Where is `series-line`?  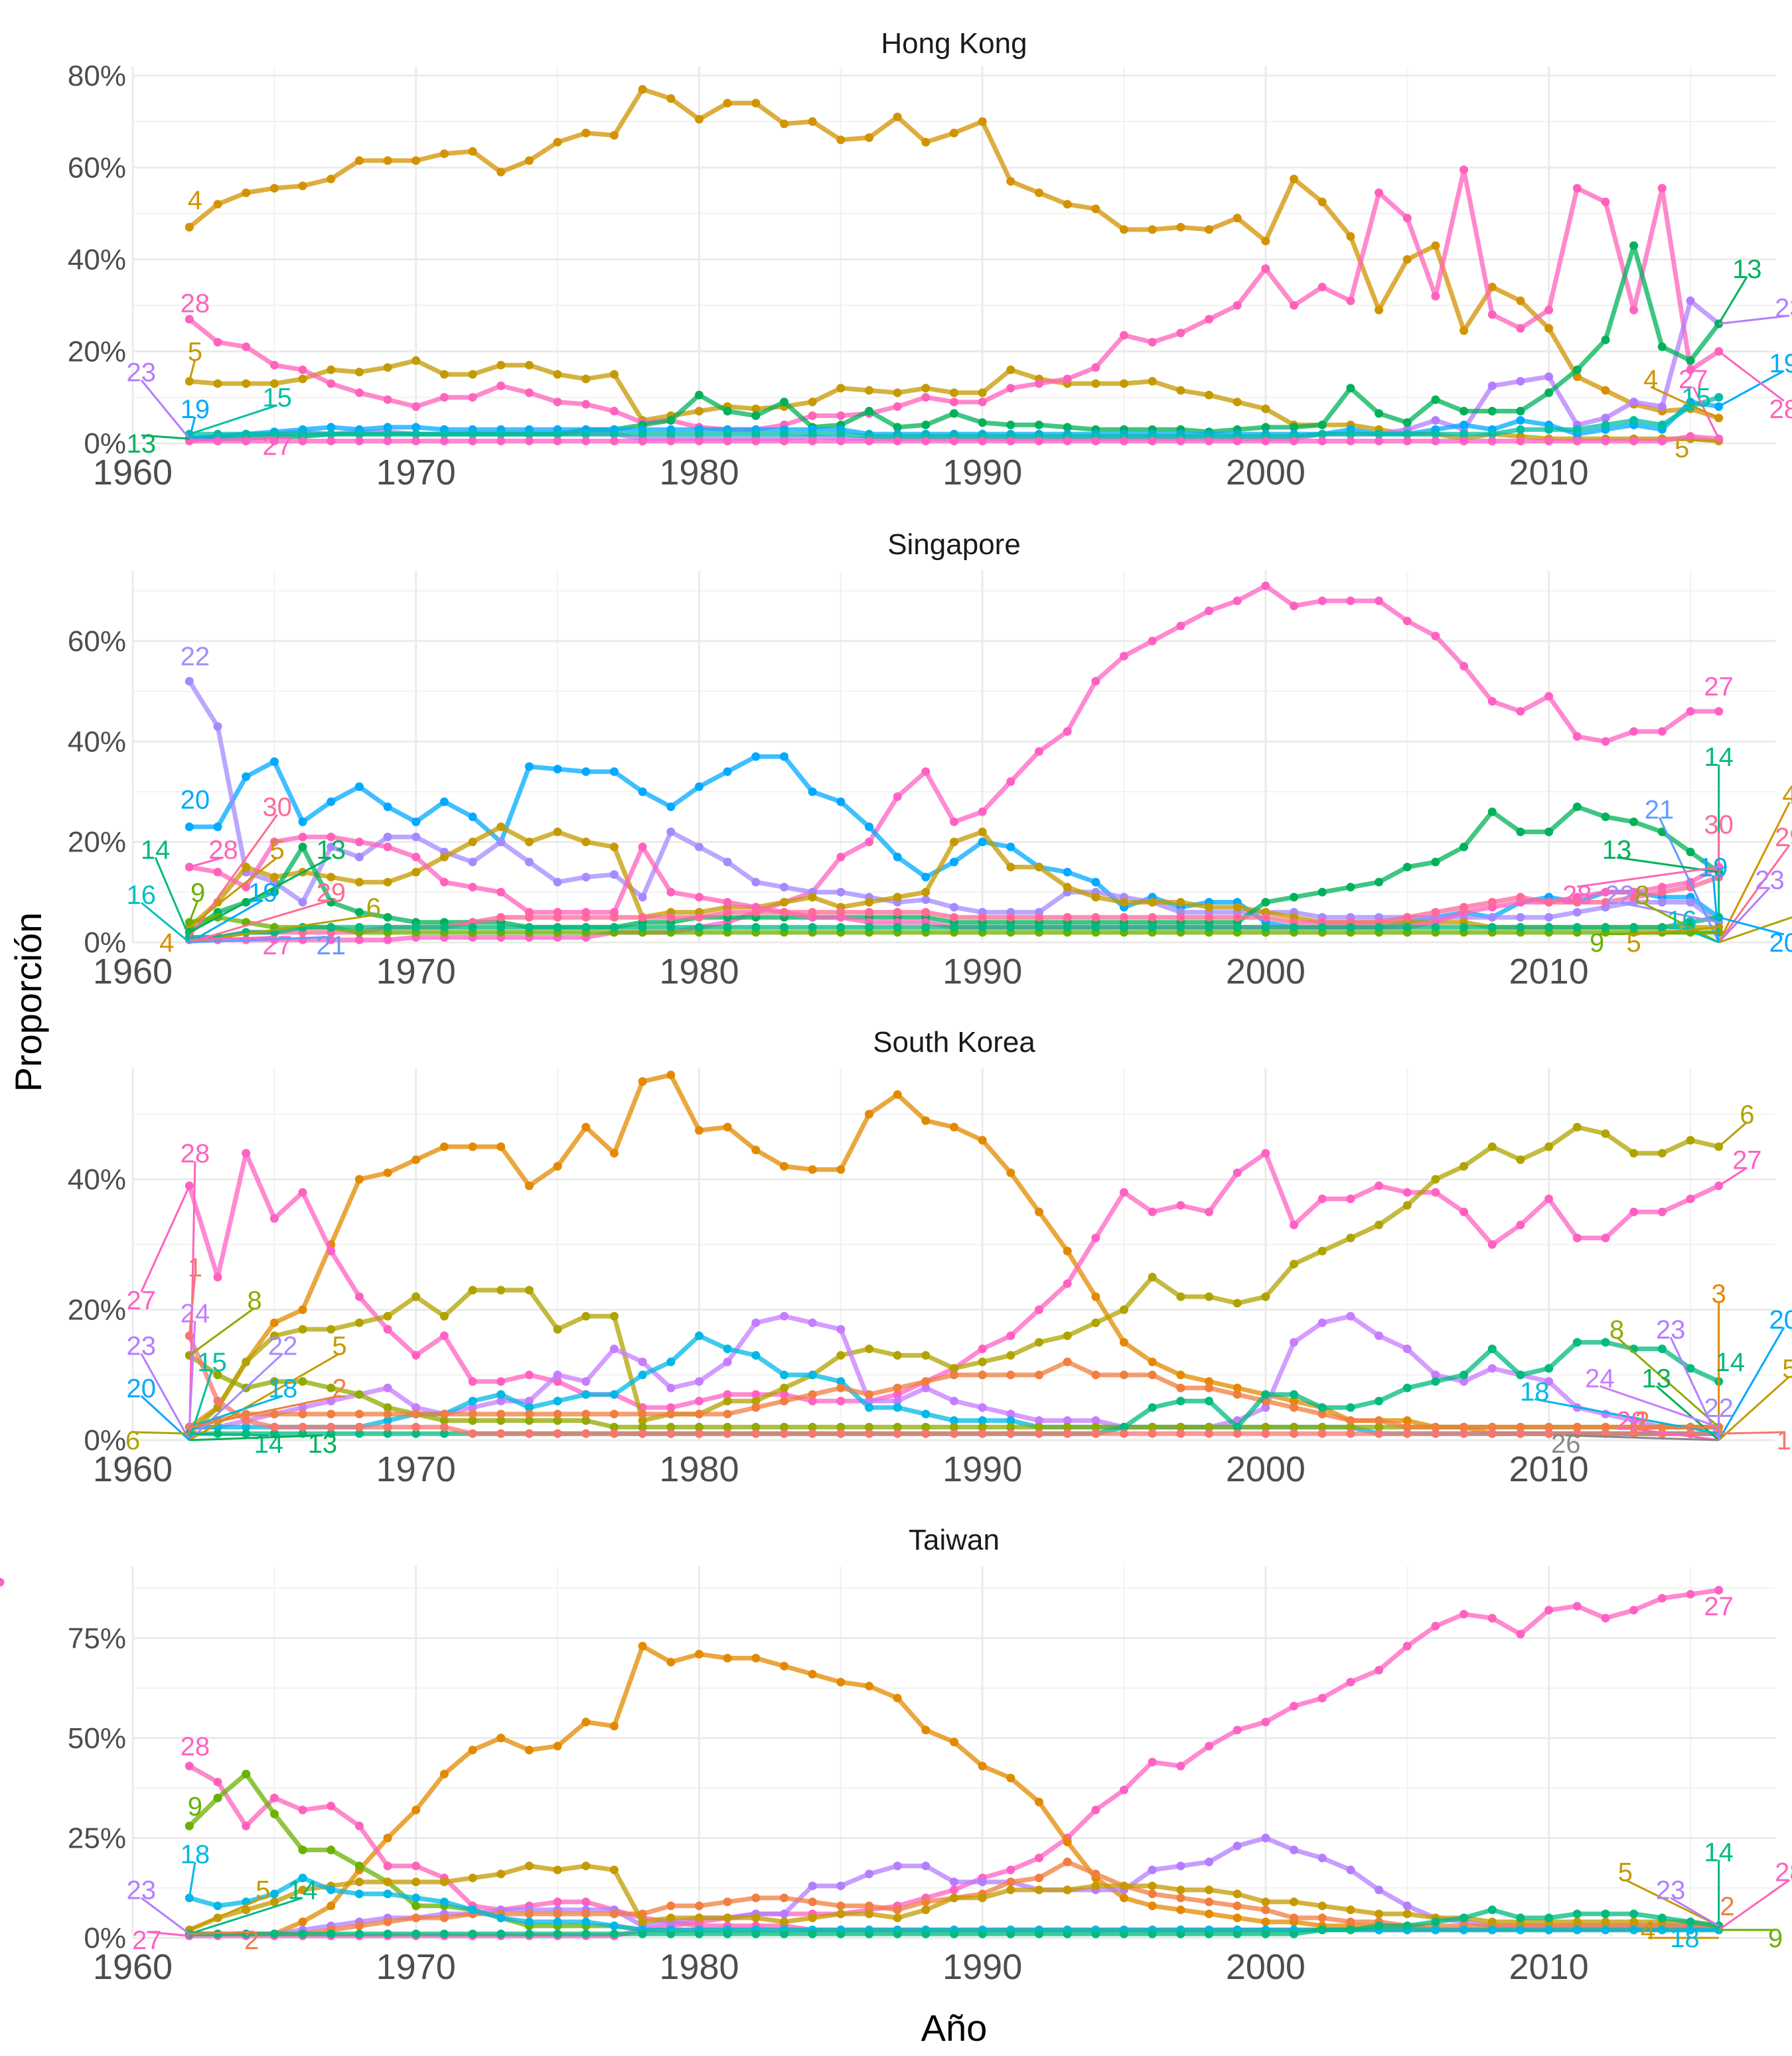
series-line is located at coordinates (953, 370).